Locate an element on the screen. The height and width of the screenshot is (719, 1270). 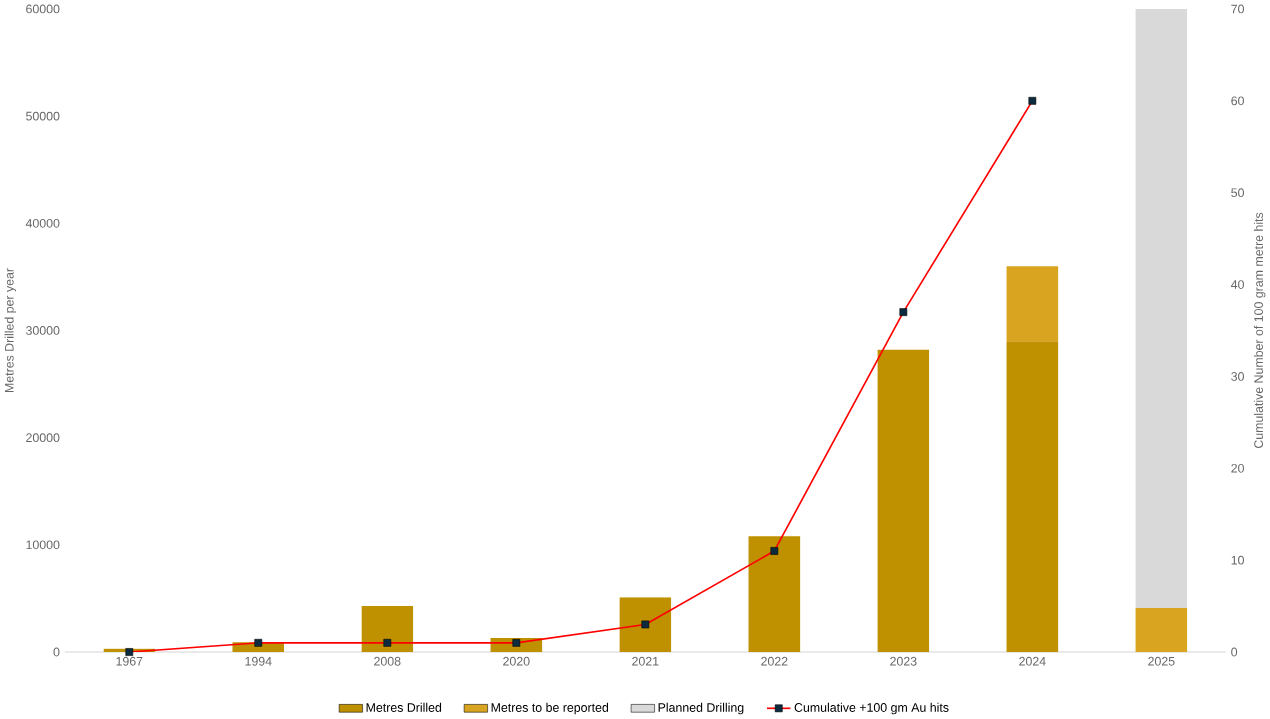
x-tick-label: 1967 is located at coordinates (129, 661).